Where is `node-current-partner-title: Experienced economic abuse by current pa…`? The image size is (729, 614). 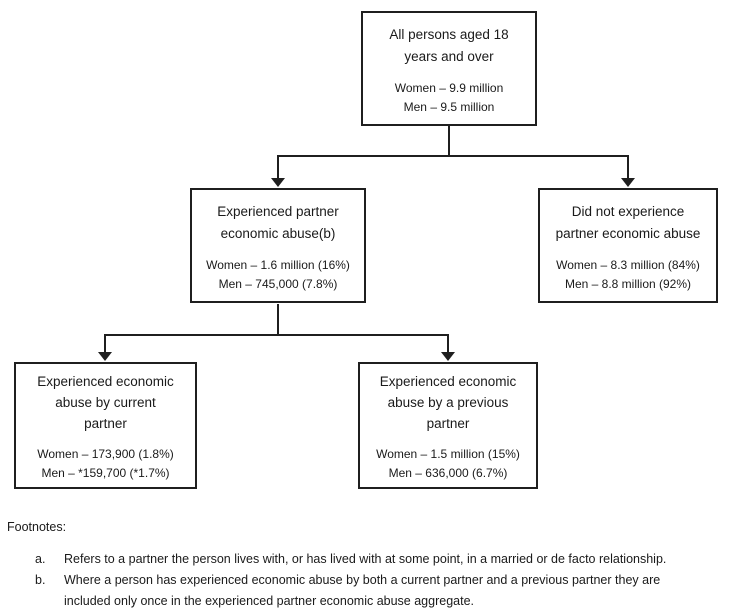 node-current-partner-title: Experienced economic abuse by current pa… is located at coordinates (105, 402).